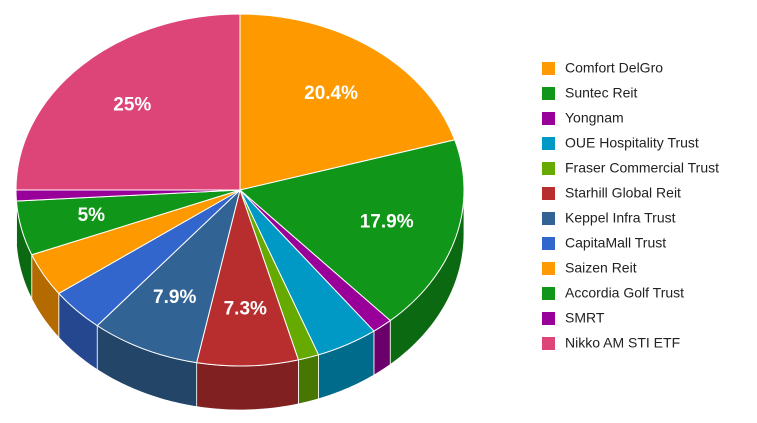  What do you see at coordinates (387, 221) in the screenshot?
I see `slice-label: 17.9%` at bounding box center [387, 221].